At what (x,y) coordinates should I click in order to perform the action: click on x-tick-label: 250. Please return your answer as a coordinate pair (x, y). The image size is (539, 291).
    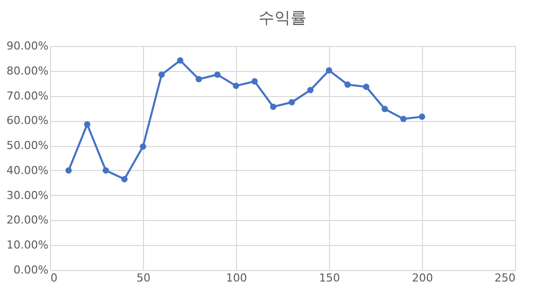
    Looking at the image, I should click on (505, 278).